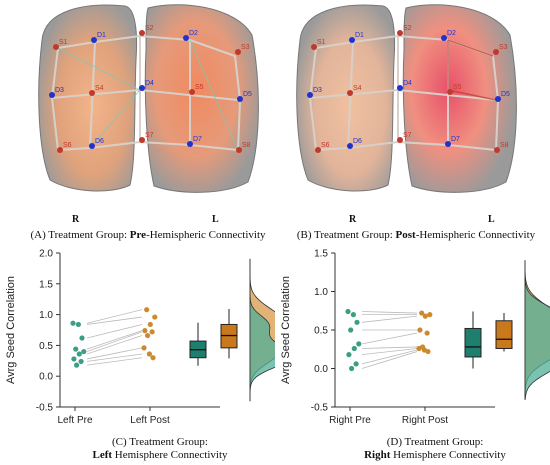 The image size is (550, 465). Describe the element at coordinates (350, 93) in the screenshot. I see `electrode-s4` at that location.